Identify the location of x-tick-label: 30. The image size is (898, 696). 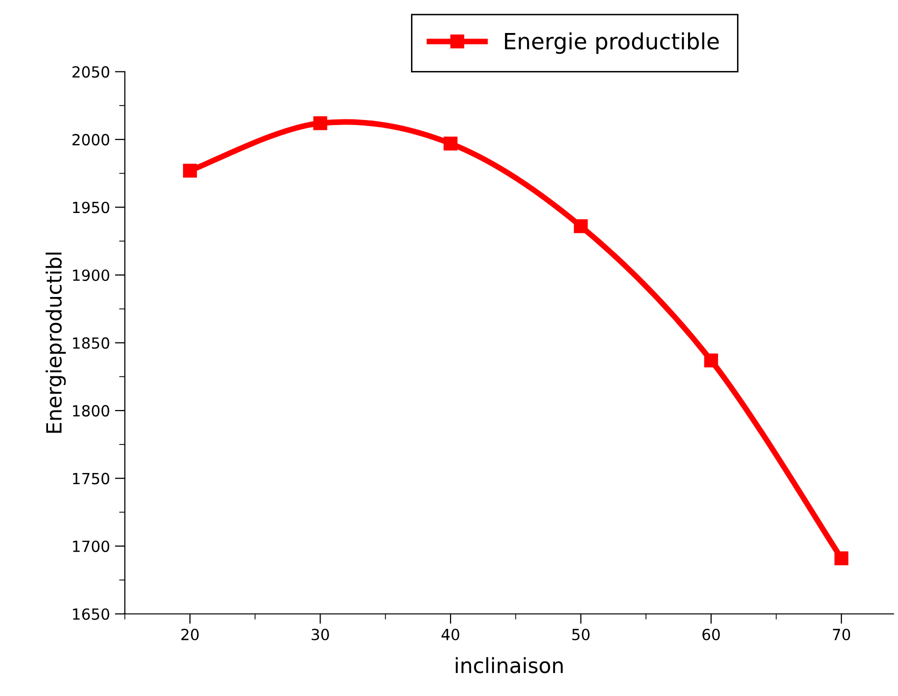
(320, 634).